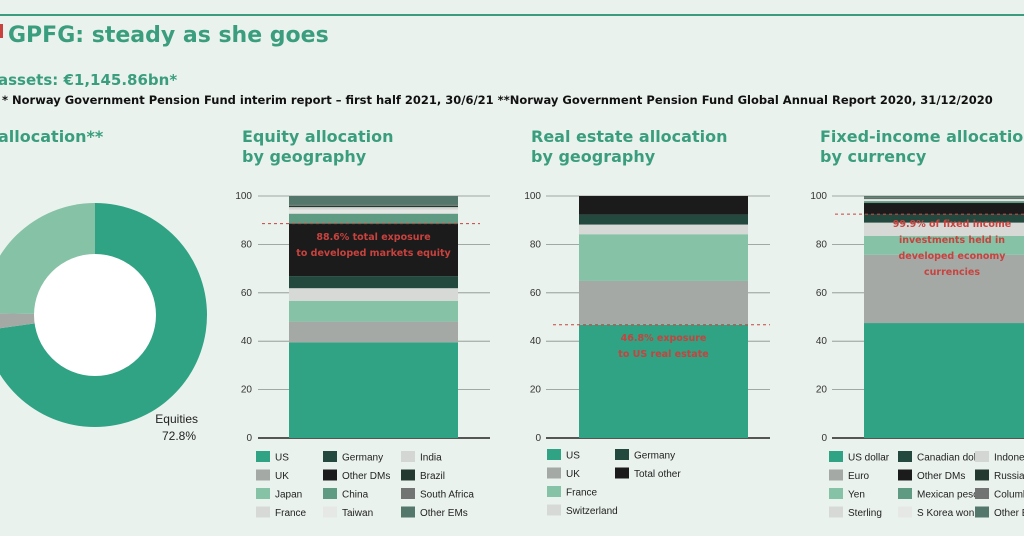  I want to click on legend-item: India, so click(421, 457).